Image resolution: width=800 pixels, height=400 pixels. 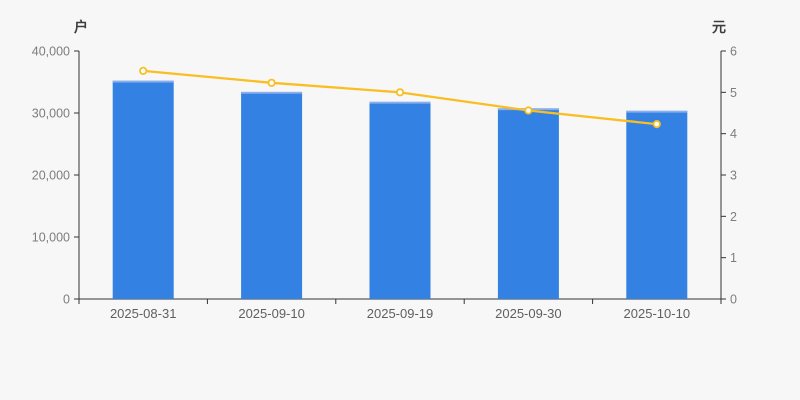 What do you see at coordinates (733, 300) in the screenshot?
I see `right-axis-tick-label: 0` at bounding box center [733, 300].